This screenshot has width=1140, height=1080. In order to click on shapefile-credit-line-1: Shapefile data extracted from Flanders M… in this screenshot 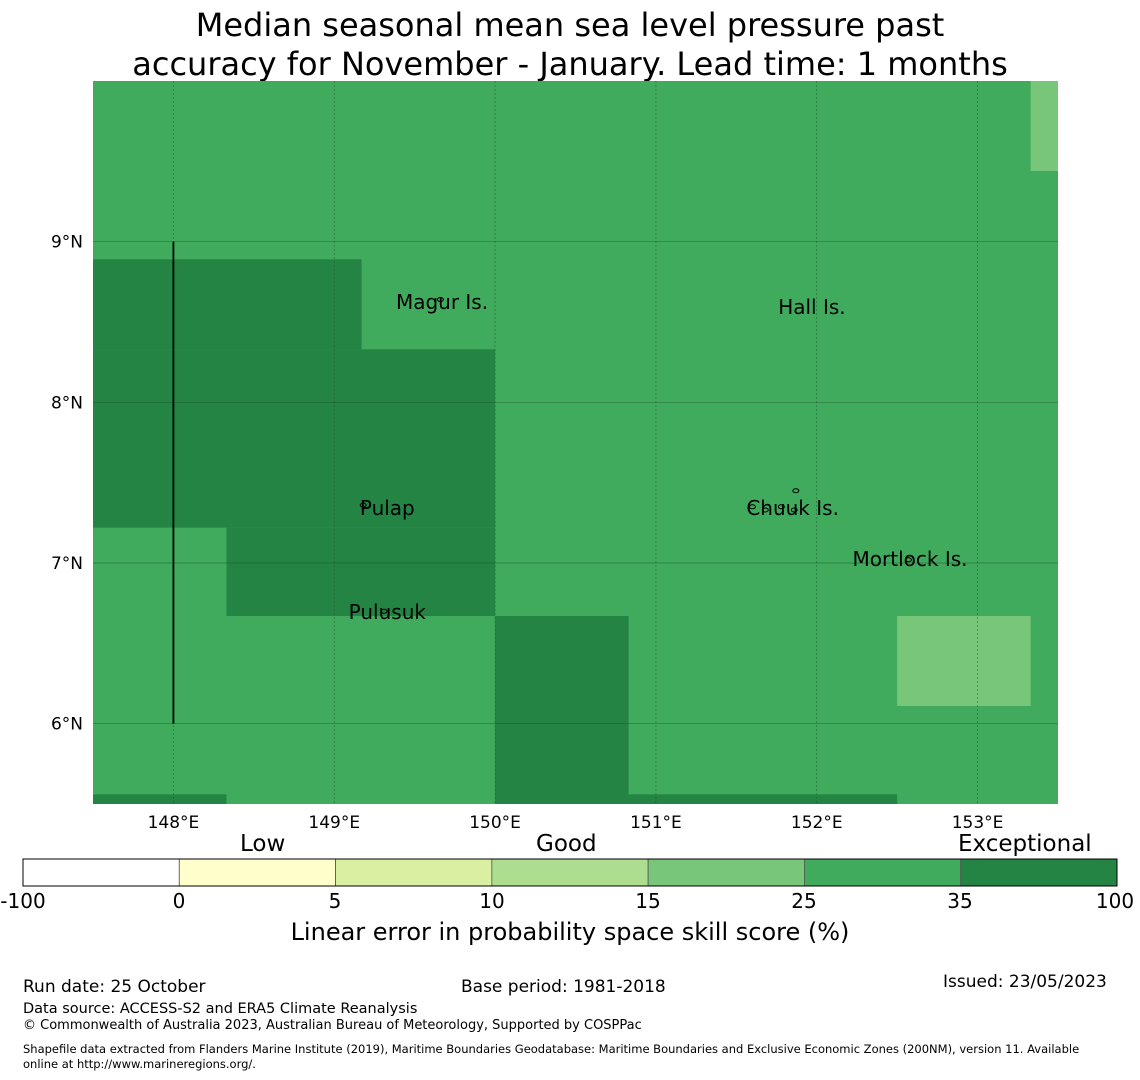, I will do `click(551, 1049)`.